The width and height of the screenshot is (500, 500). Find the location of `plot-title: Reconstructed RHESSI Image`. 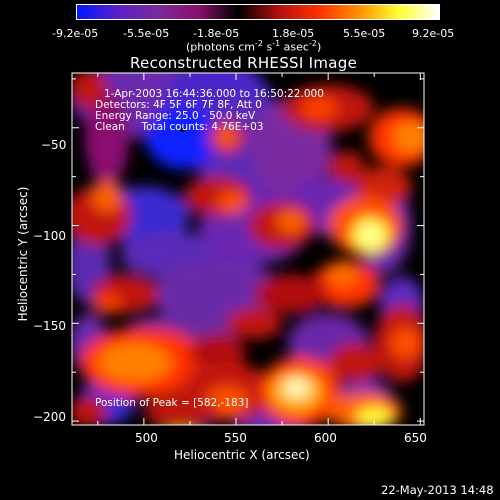

plot-title: Reconstructed RHESSI Image is located at coordinates (244, 63).